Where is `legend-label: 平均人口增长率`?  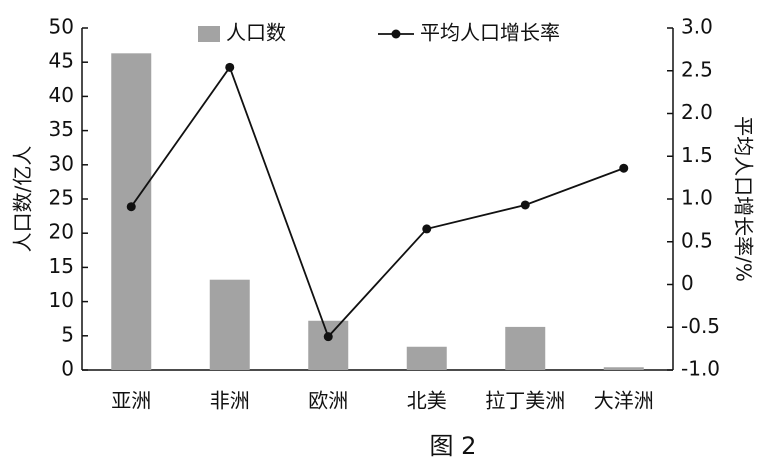
legend-label: 平均人口增长率 is located at coordinates (490, 33).